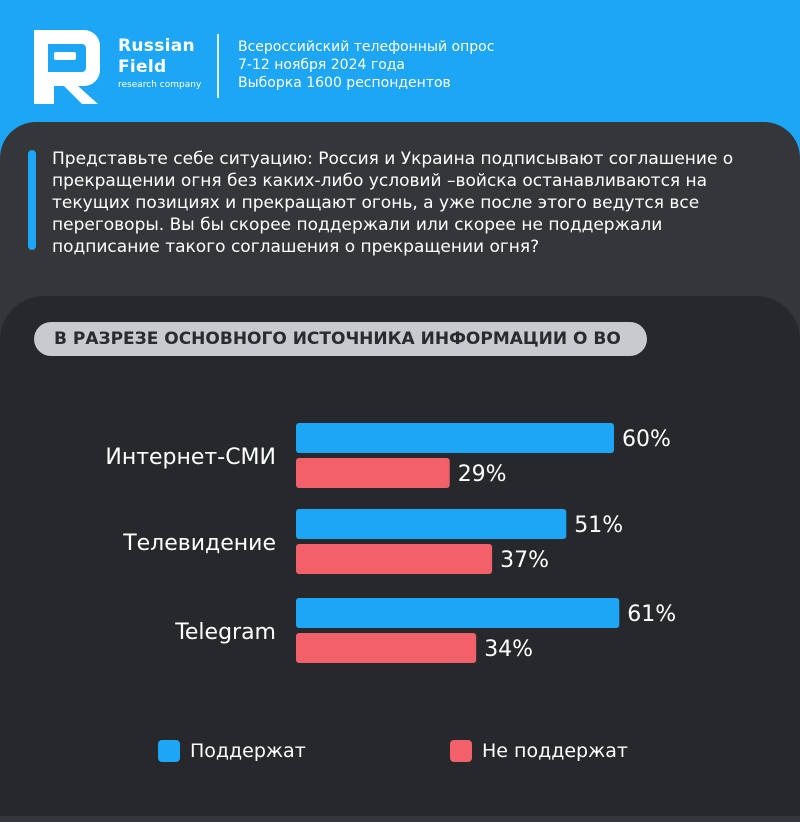  I want to click on category-label: Интернет-СМИ, so click(190, 457).